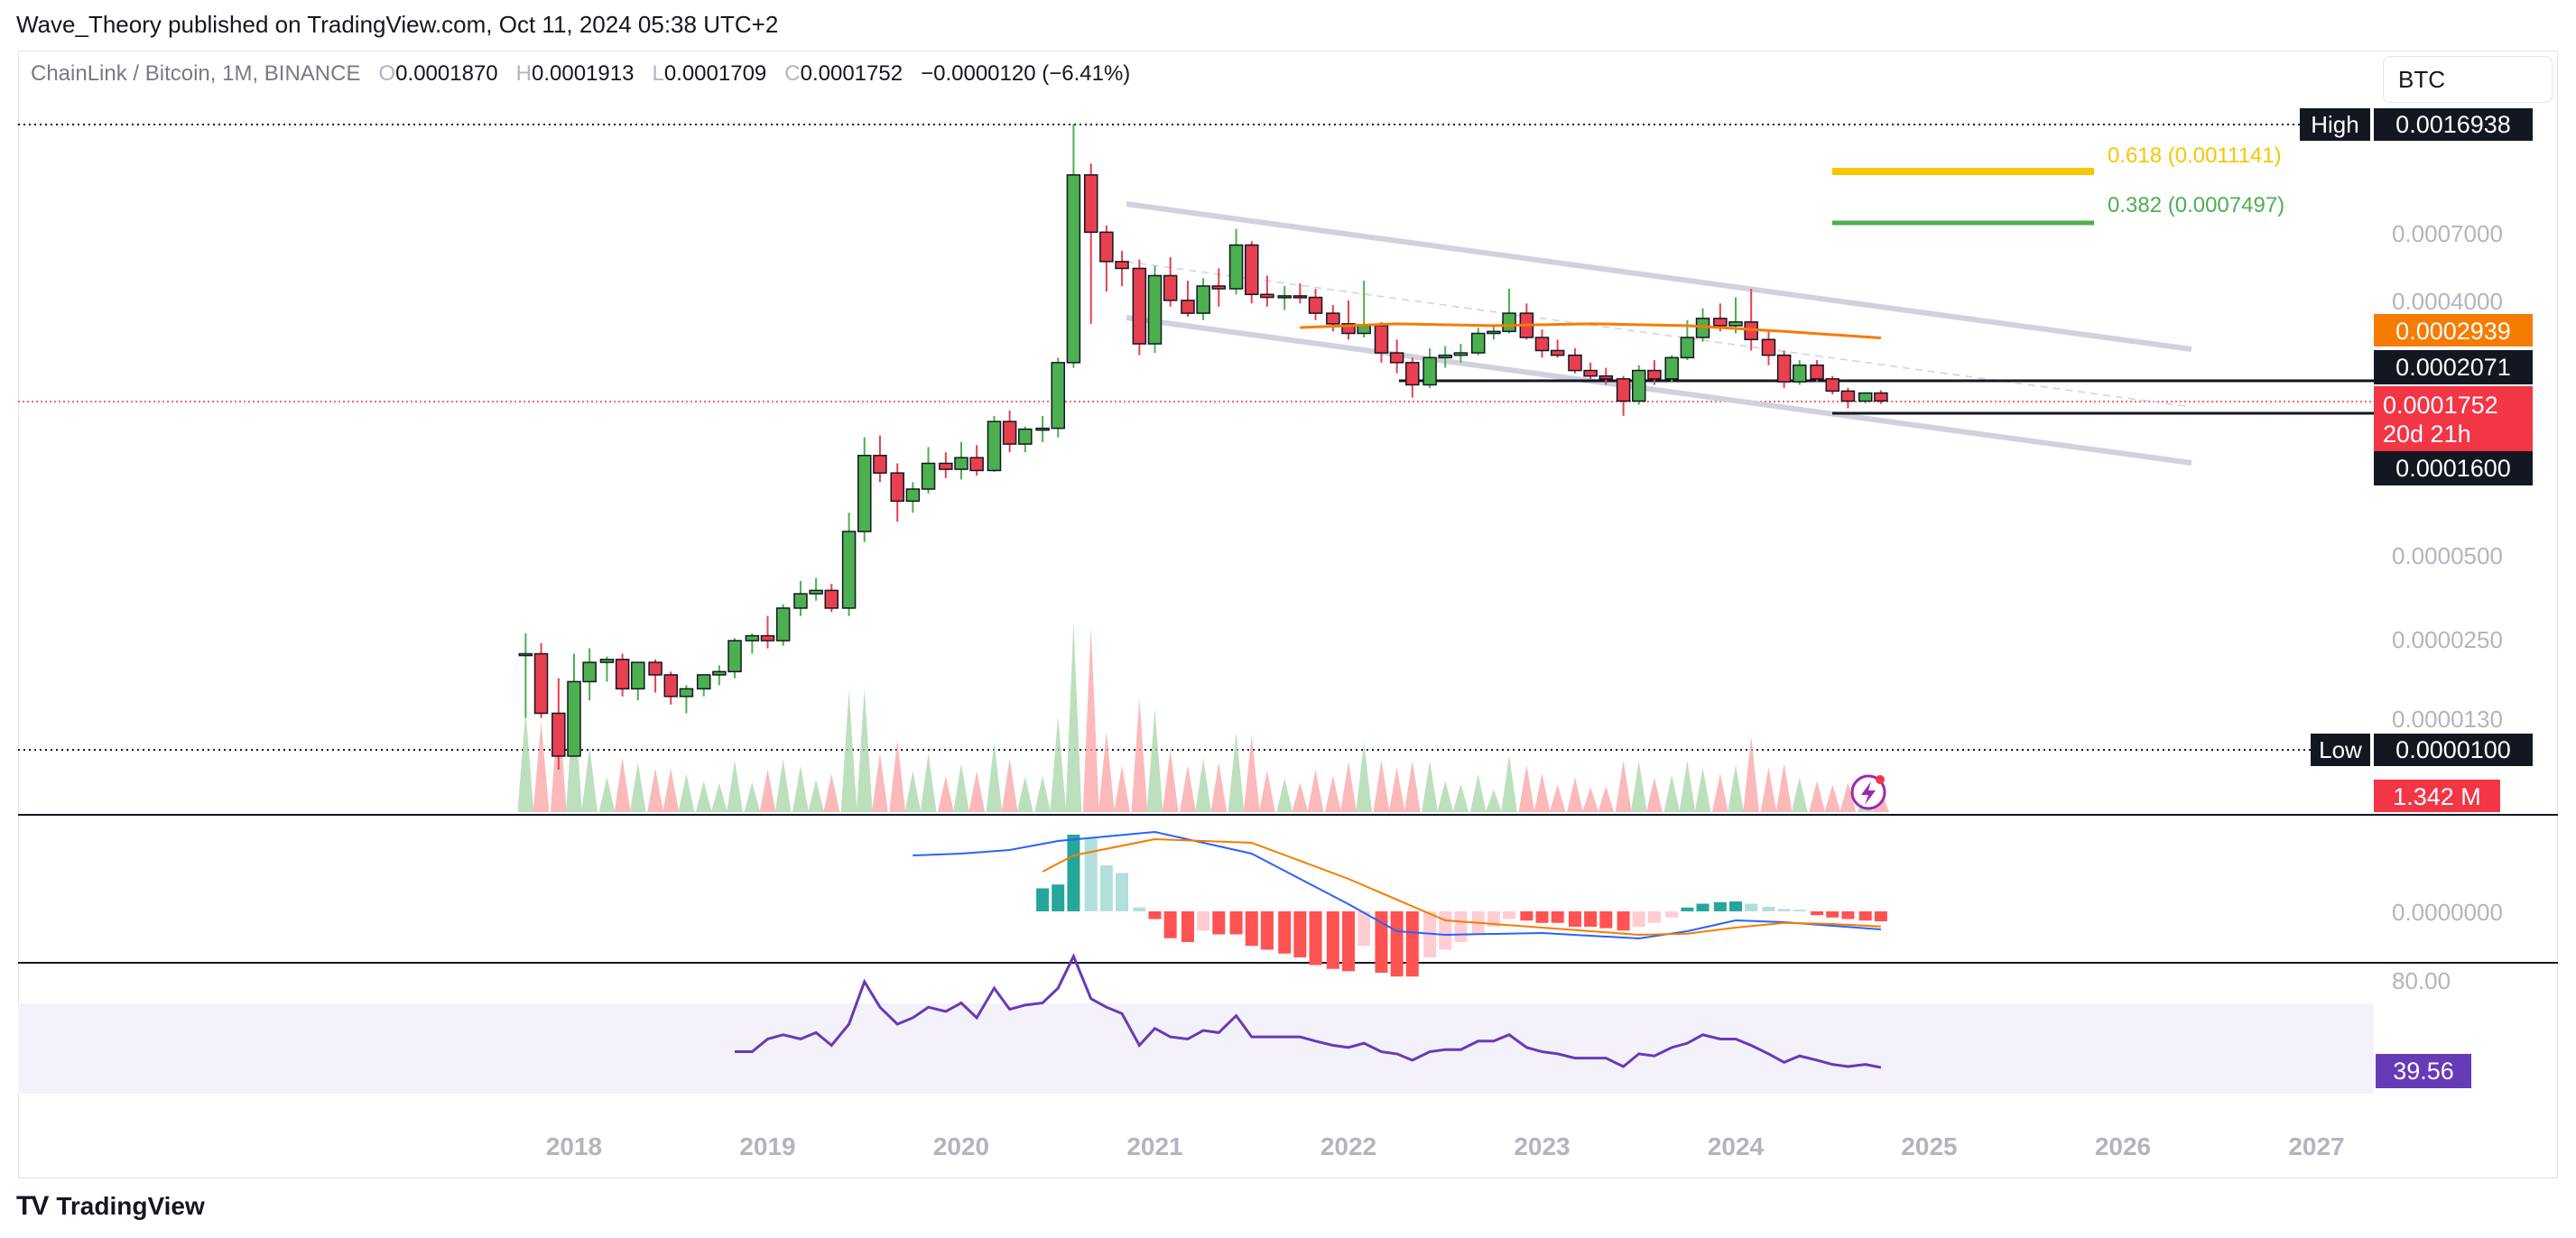 The width and height of the screenshot is (2576, 1238). What do you see at coordinates (1445, 1146) in the screenshot?
I see `time-axis: 2018 2019 2020 2021 2022 2023 2024 2025 2026 2027` at bounding box center [1445, 1146].